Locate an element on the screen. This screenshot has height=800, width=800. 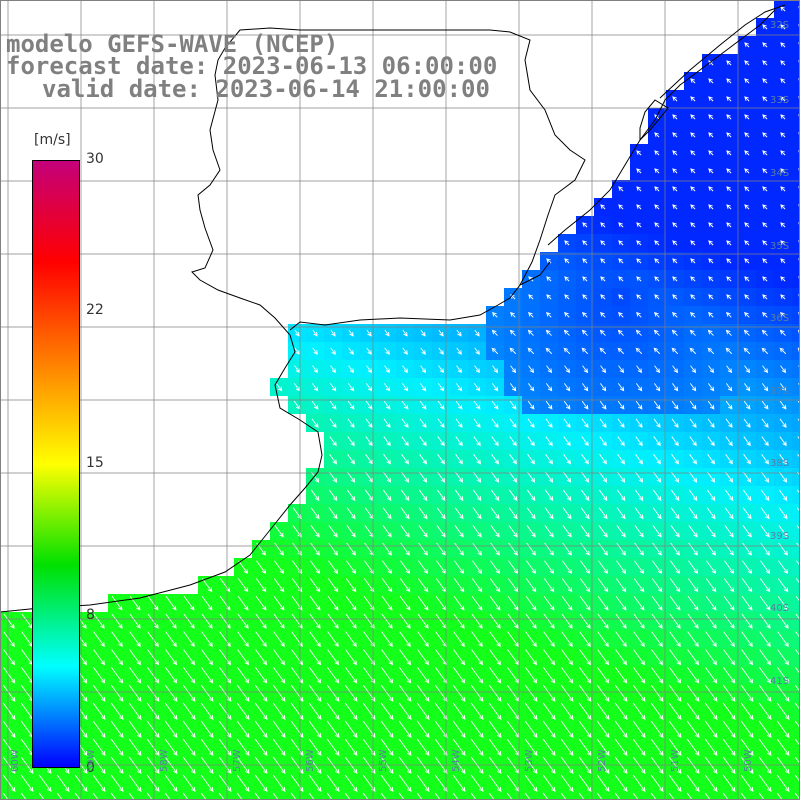
colorbar-tick-8: 8 is located at coordinates (90, 615).